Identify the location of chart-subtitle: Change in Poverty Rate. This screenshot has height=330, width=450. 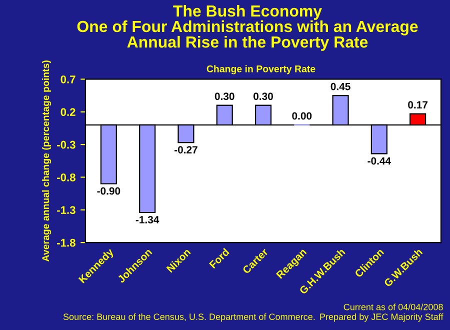
(261, 69).